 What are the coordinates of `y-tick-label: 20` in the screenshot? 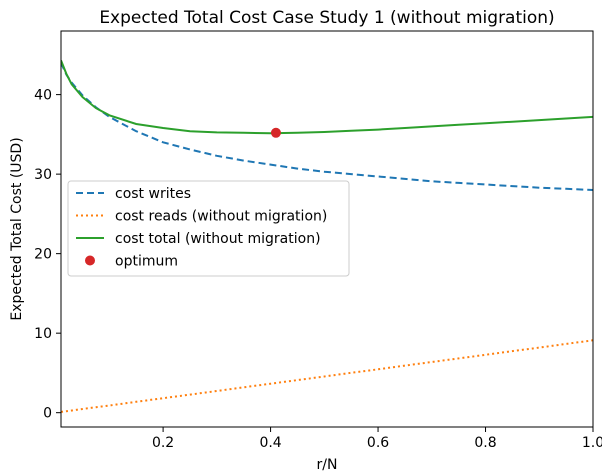 It's located at (43, 255).